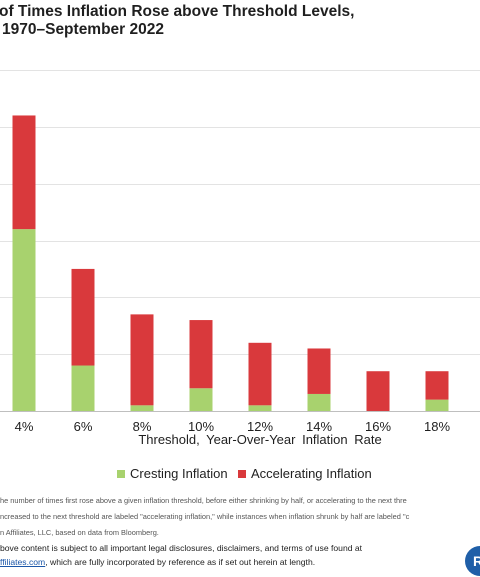  What do you see at coordinates (24, 426) in the screenshot?
I see `x-tick-label: 4%` at bounding box center [24, 426].